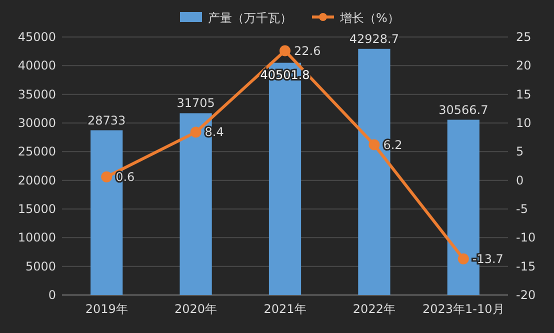 The height and width of the screenshot is (333, 554). Describe the element at coordinates (524, 65) in the screenshot. I see `y2-tick-label: 20` at that location.